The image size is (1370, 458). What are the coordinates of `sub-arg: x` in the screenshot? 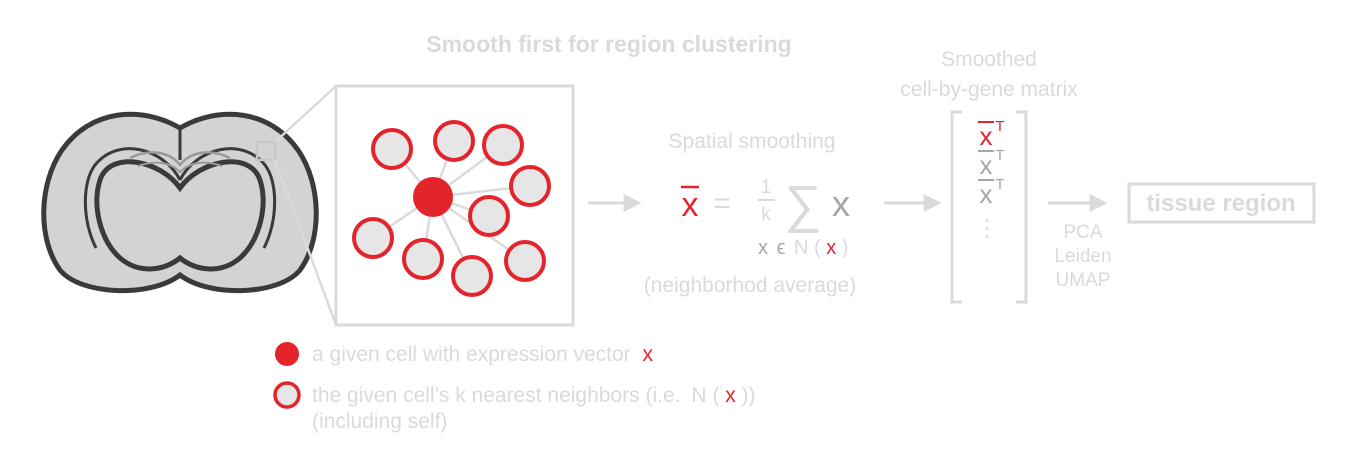 It's located at (831, 248).